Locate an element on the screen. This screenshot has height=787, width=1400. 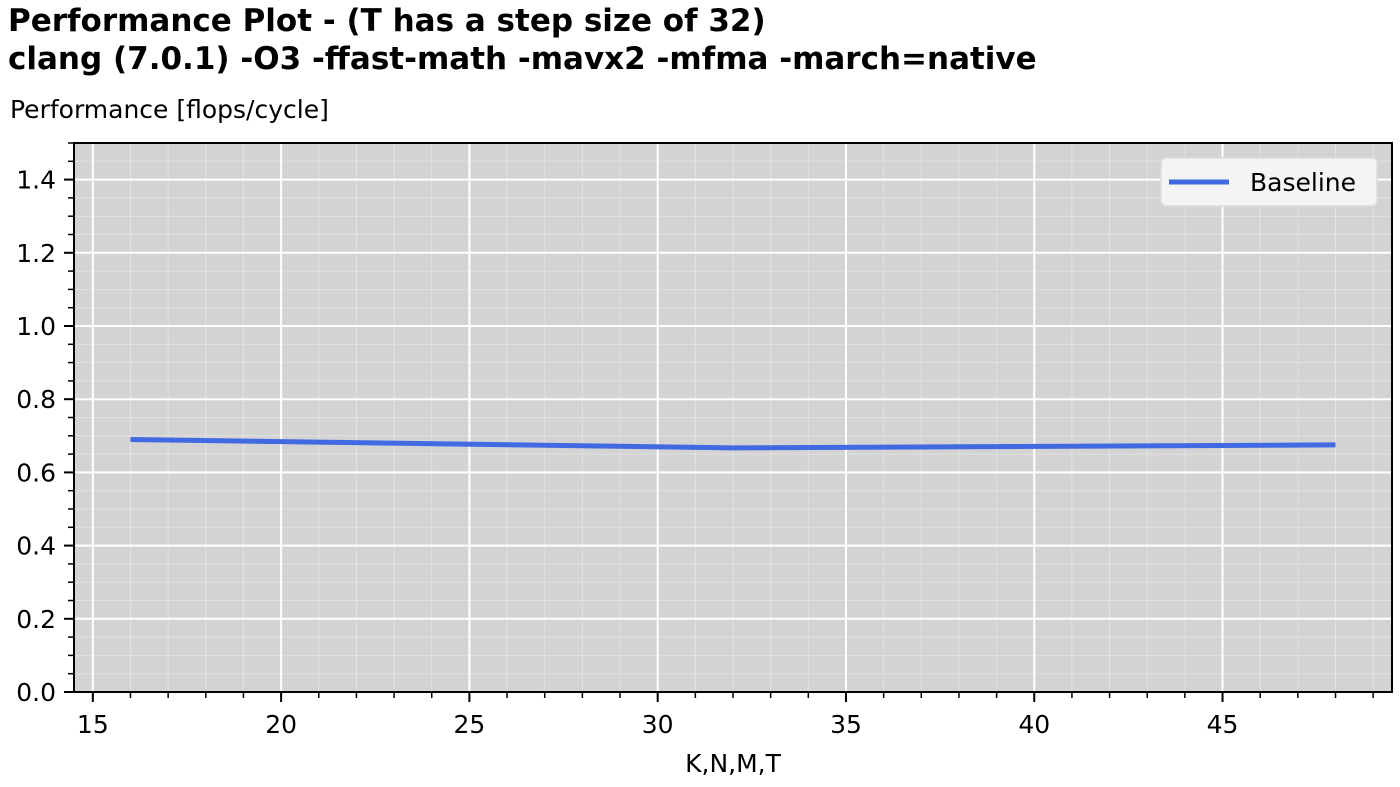
x-tick-label: 25 is located at coordinates (469, 724).